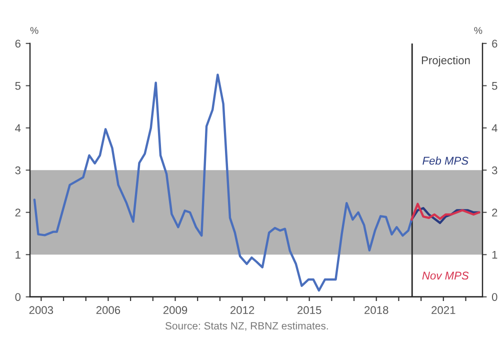 The height and width of the screenshot is (362, 500). I want to click on y-tick-label: 5, so click(18, 86).